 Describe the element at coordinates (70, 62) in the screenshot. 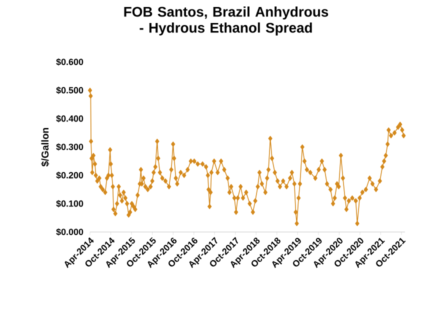

I see `y-tick-label: $0.600` at that location.